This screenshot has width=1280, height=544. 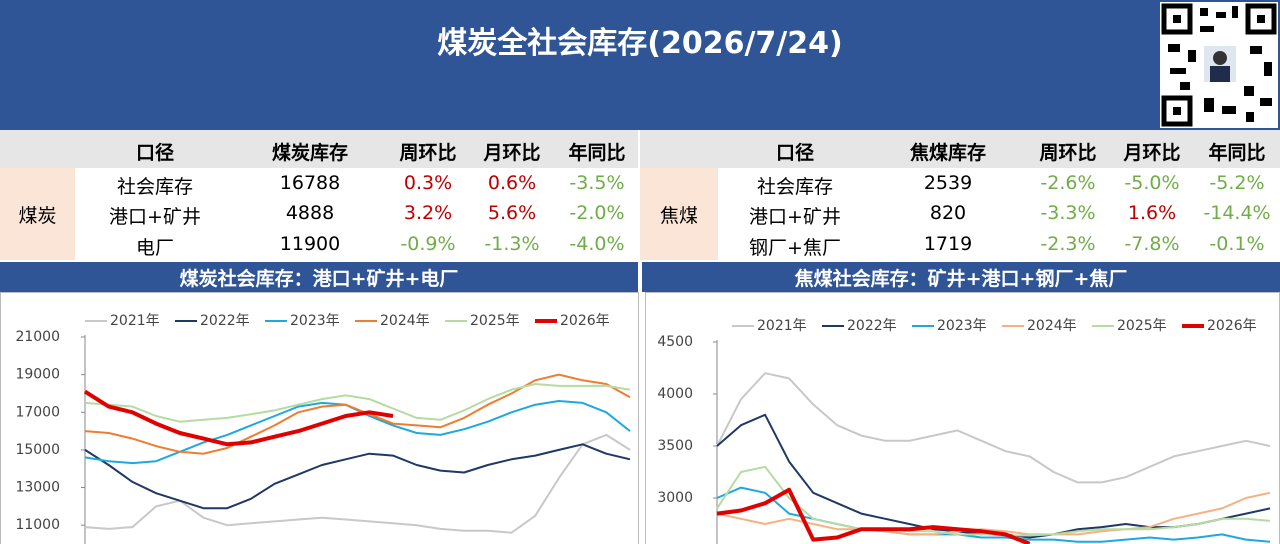 I want to click on table-cell: -0.1%, so click(x=1237, y=244).